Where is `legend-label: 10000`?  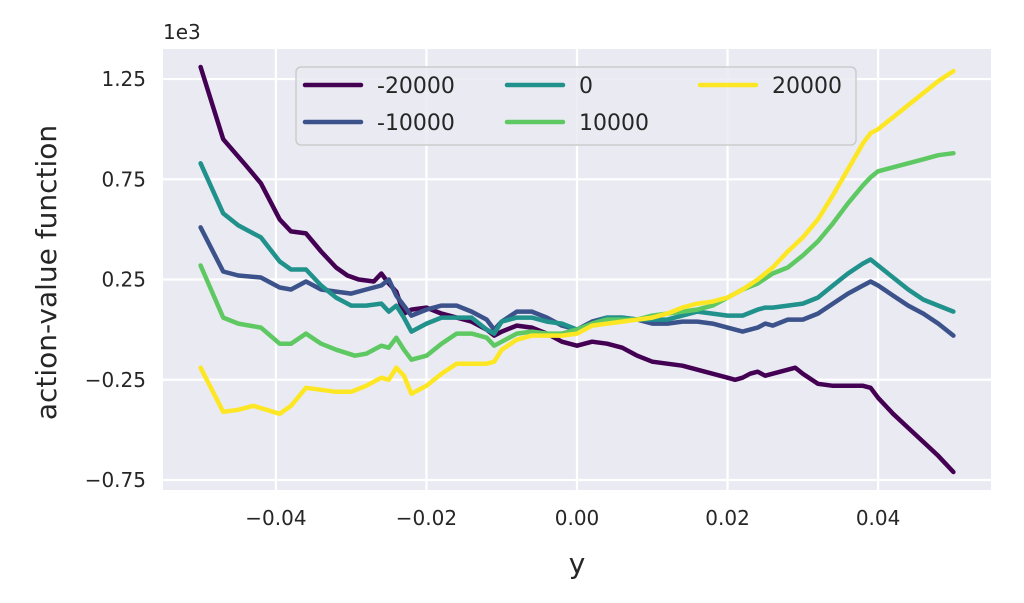
legend-label: 10000 is located at coordinates (614, 123).